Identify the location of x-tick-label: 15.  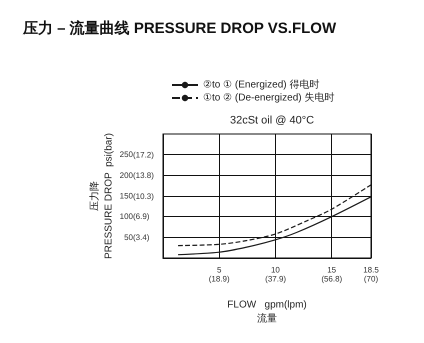
(332, 270).